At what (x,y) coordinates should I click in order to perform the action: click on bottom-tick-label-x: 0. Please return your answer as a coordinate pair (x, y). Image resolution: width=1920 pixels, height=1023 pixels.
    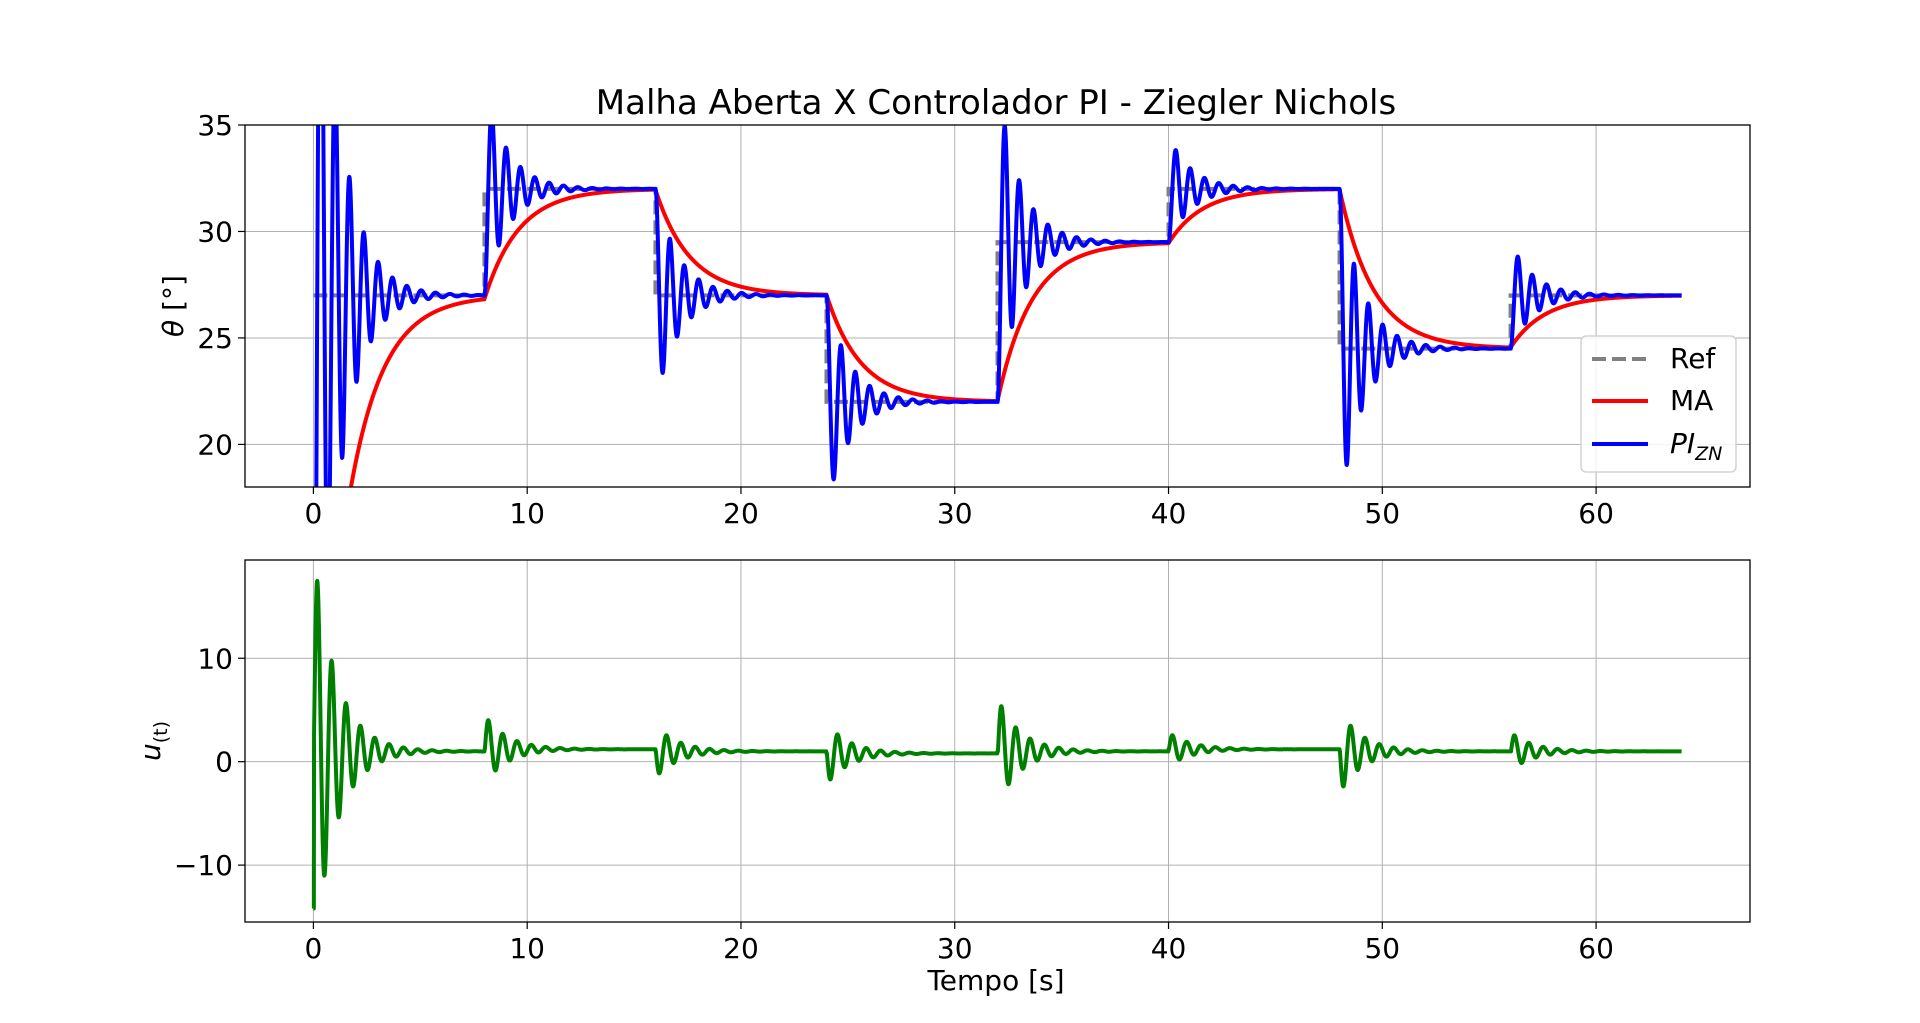
    Looking at the image, I should click on (313, 948).